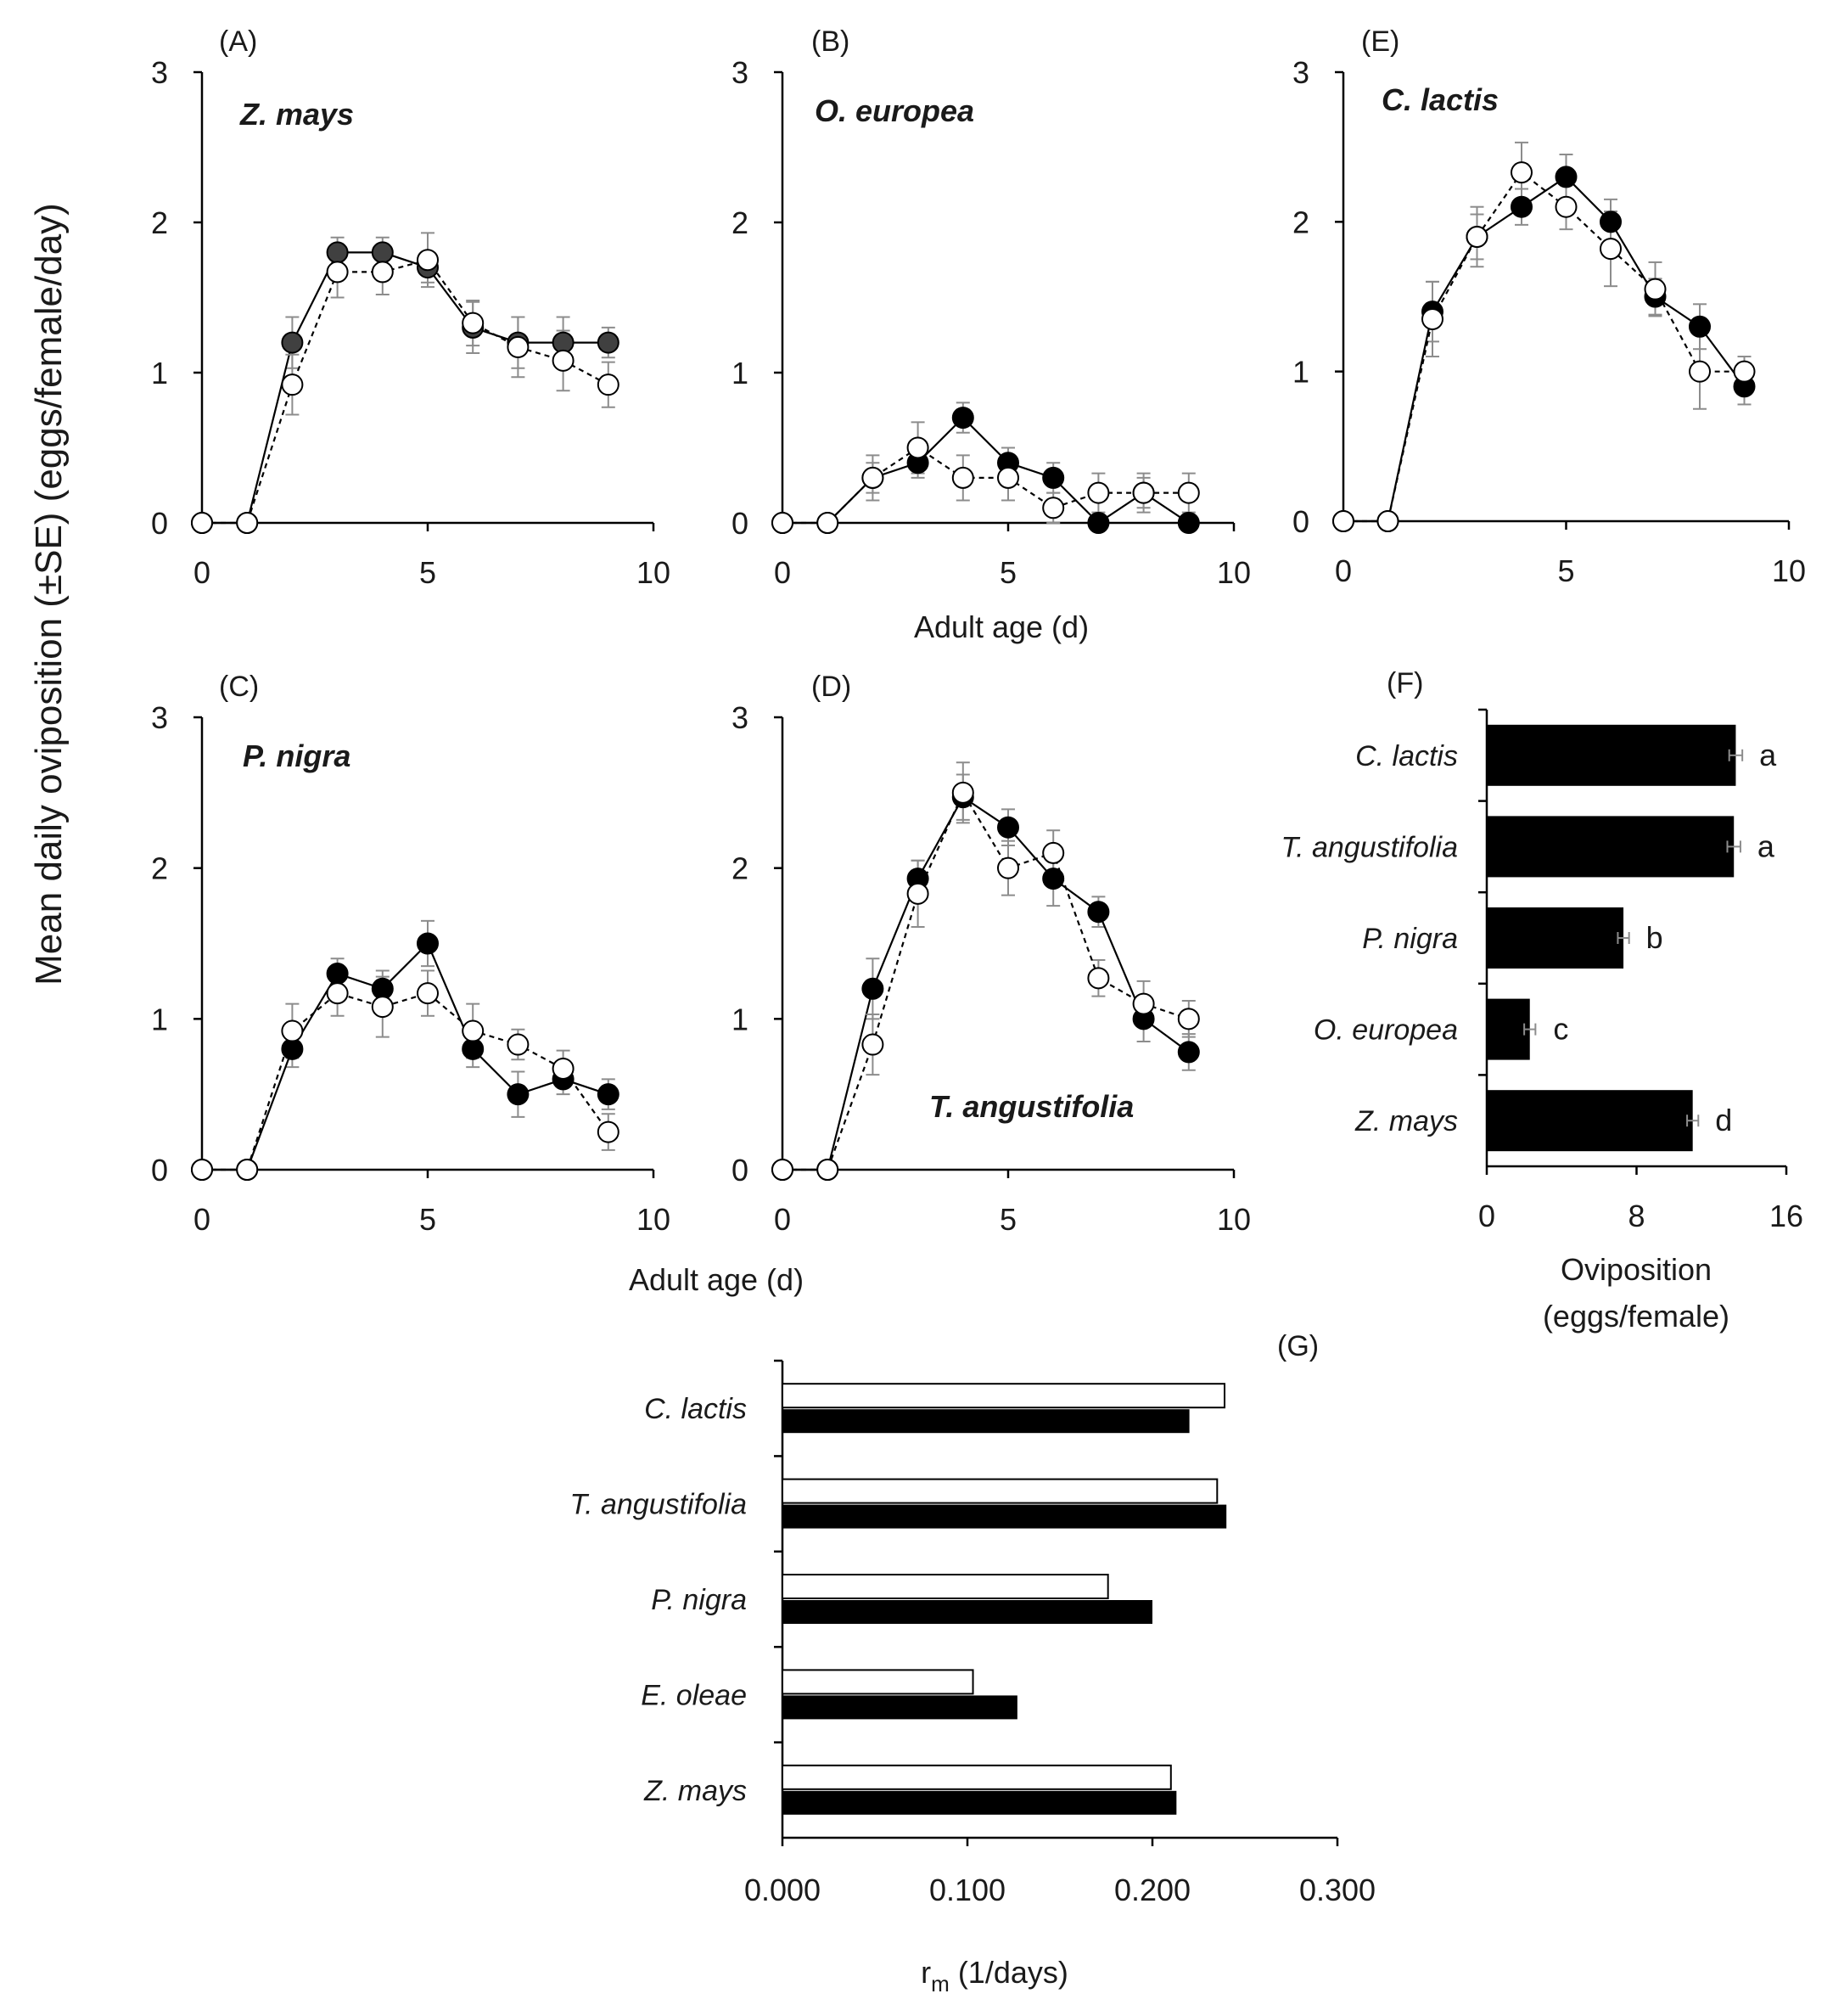 The width and height of the screenshot is (1833, 2016). What do you see at coordinates (405, 391) in the screenshot?
I see `series-line-open` at bounding box center [405, 391].